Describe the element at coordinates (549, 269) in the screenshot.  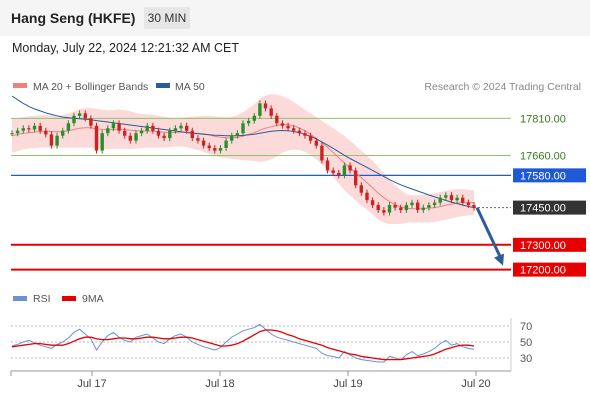
I see `level-tag-17200.00` at that location.